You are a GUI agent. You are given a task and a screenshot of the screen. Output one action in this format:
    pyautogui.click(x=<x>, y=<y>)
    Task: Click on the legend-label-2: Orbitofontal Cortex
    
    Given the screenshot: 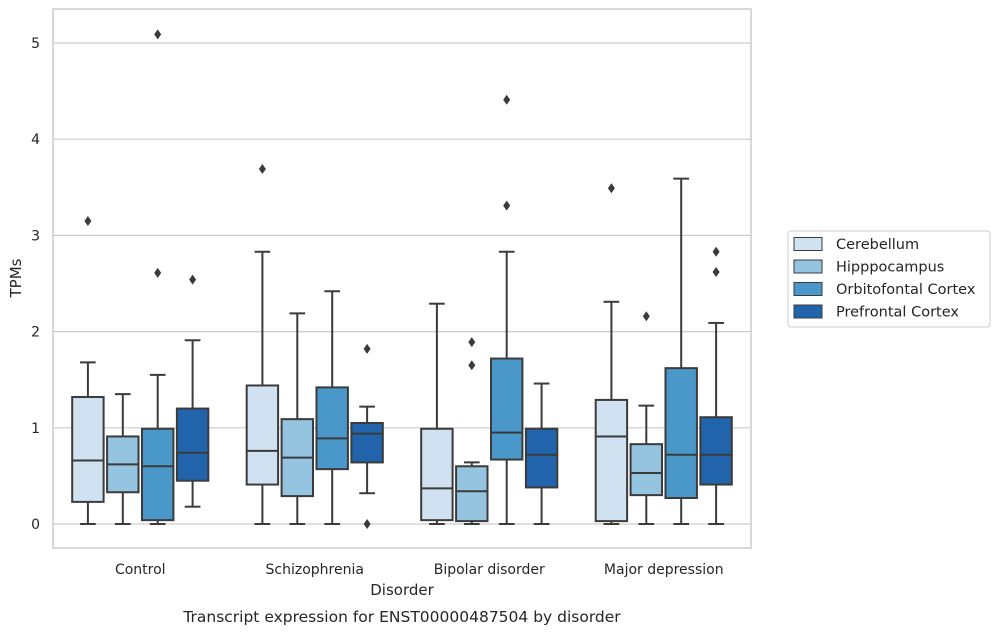 What is the action you would take?
    pyautogui.click(x=906, y=290)
    